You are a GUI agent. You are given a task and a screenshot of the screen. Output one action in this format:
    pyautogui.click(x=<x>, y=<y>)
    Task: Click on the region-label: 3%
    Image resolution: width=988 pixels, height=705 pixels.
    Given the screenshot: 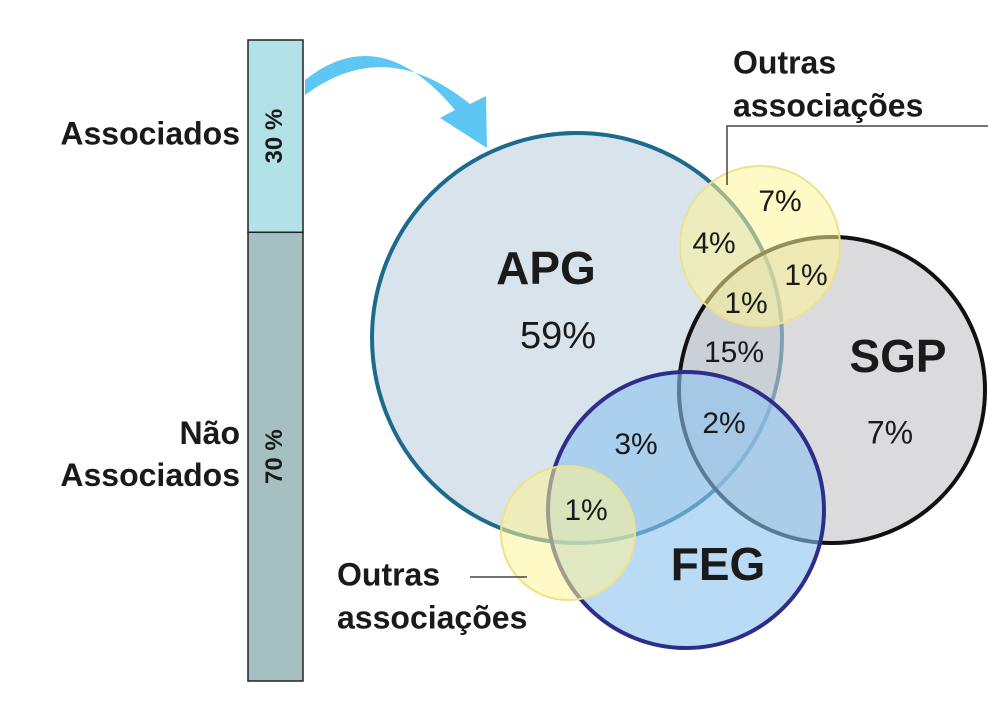 What is the action you would take?
    pyautogui.click(x=635, y=444)
    